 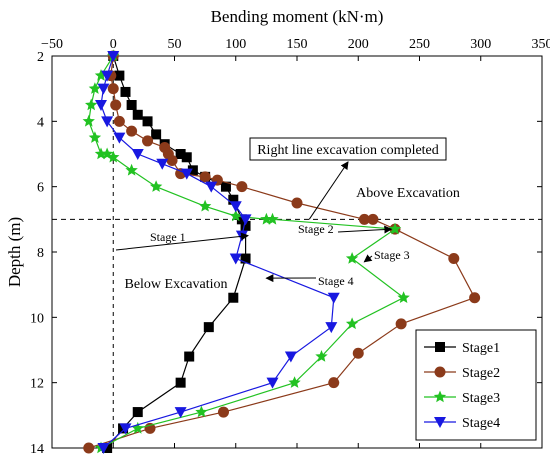 I want to click on legend-item-stage2: Stage2, so click(x=462, y=373).